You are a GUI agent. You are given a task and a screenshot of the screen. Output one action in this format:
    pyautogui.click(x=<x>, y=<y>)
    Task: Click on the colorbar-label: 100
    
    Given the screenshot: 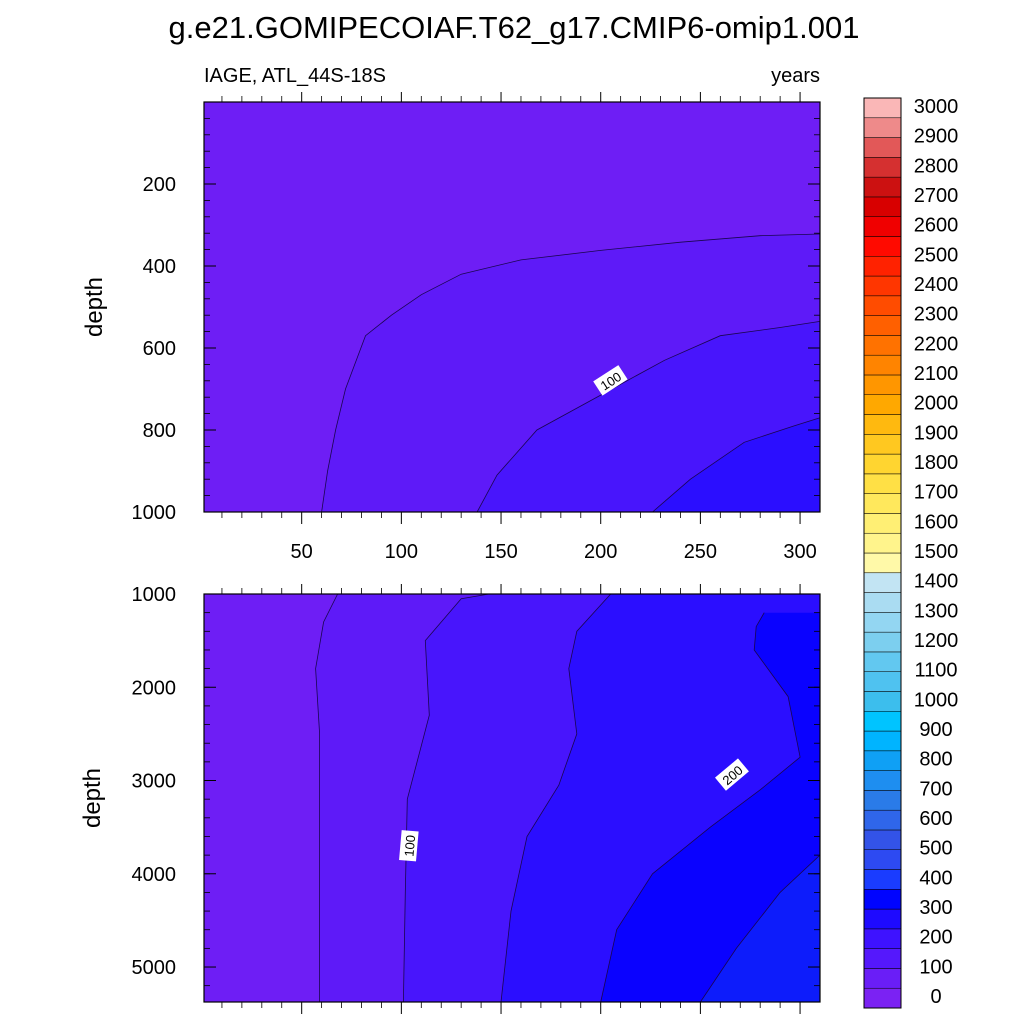 What is the action you would take?
    pyautogui.click(x=935, y=967)
    